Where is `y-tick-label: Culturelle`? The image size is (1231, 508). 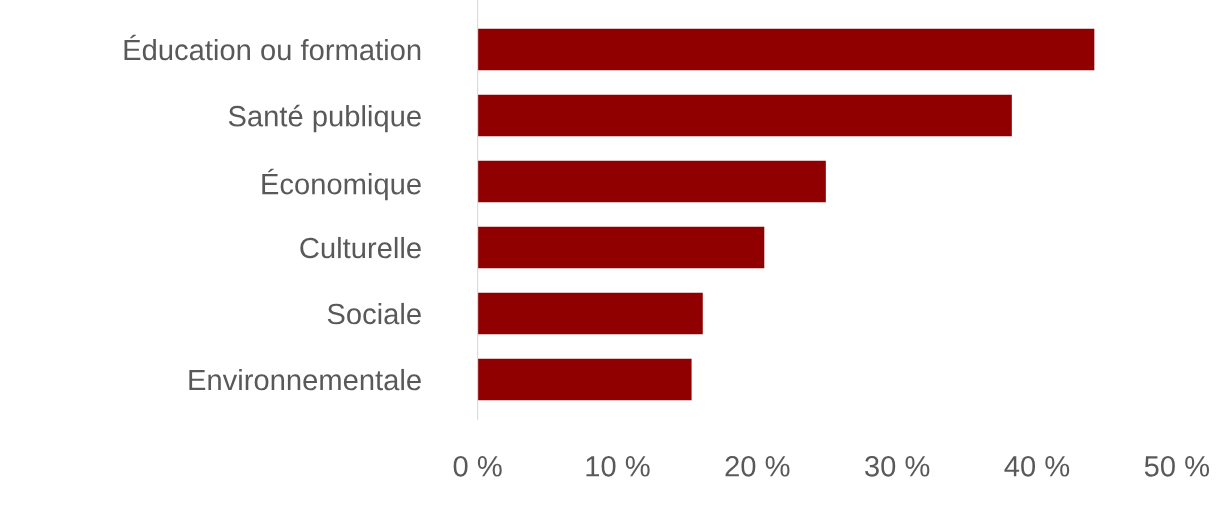 y-tick-label: Culturelle is located at coordinates (360, 247).